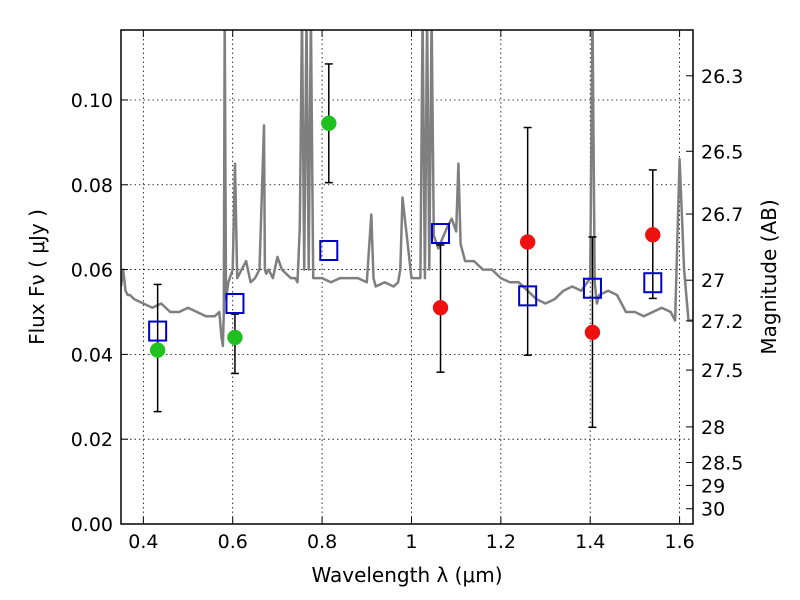 This screenshot has height=600, width=800. I want to click on y-tick-label: 0.02, so click(92, 440).